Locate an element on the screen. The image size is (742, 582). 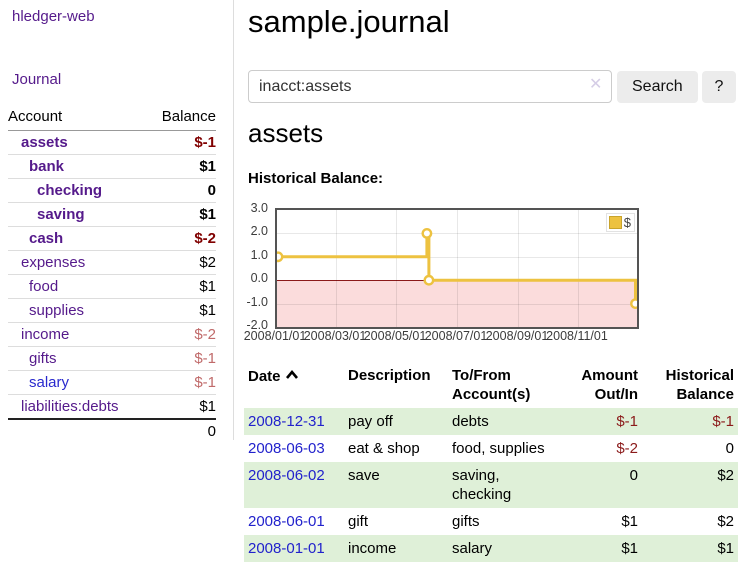
sidebar-account-liabilities-debts: liabilities:debts is located at coordinates (70, 406).